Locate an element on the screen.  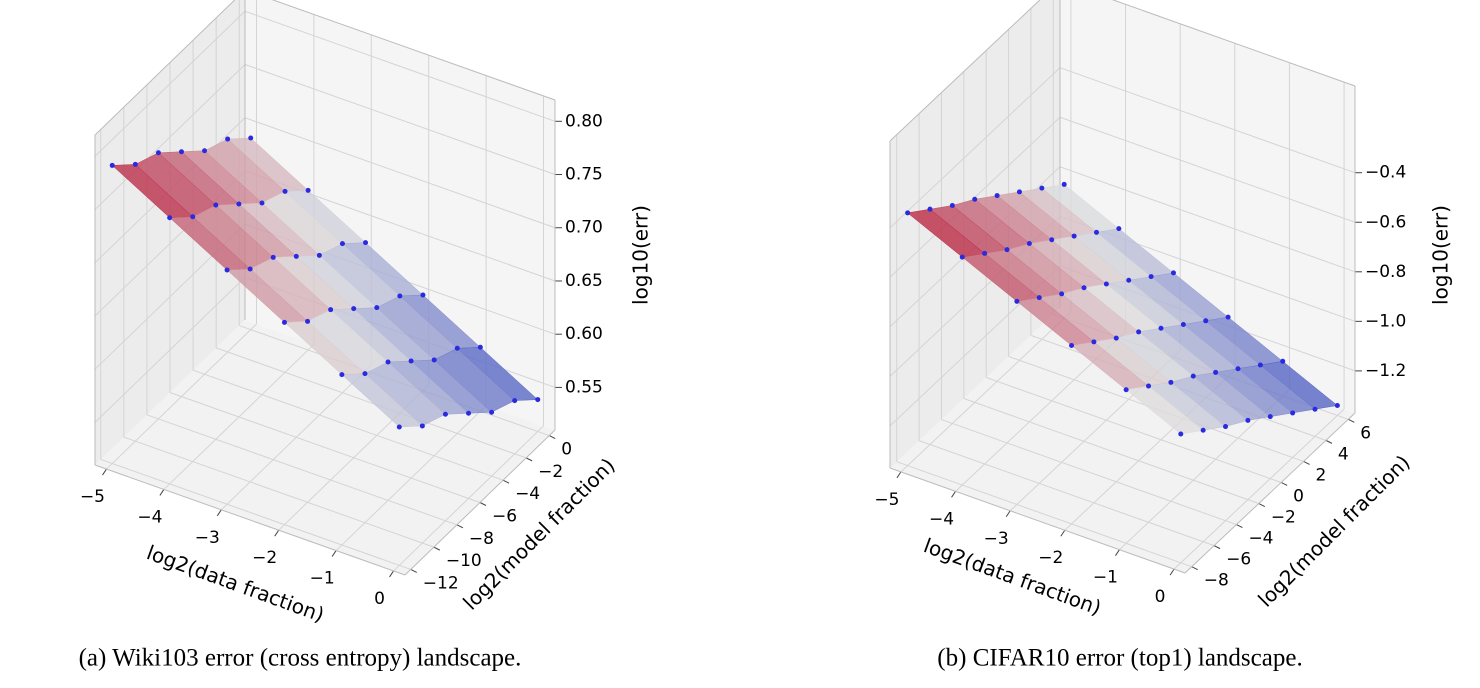
y-tick-label: −2 is located at coordinates (1283, 518).